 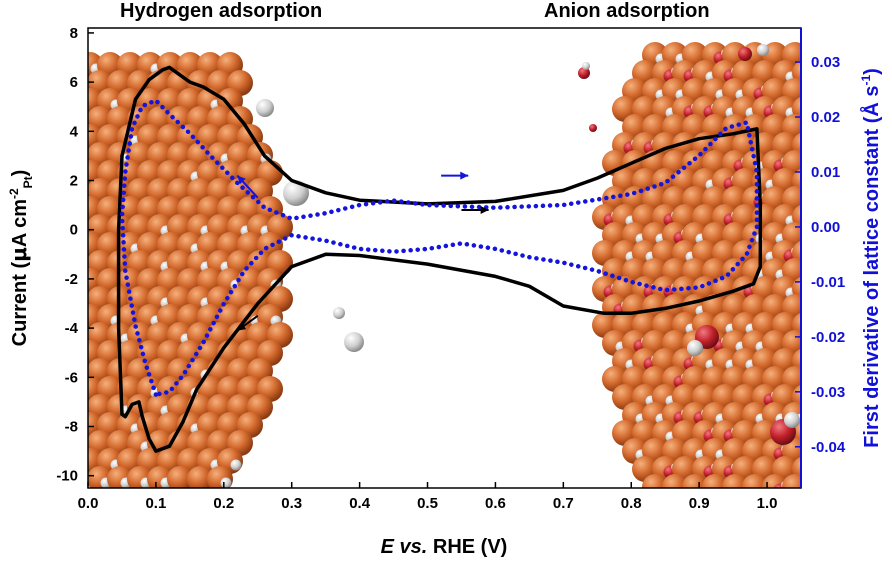 I want to click on y-axis-label-sup: -2, so click(x=14, y=193).